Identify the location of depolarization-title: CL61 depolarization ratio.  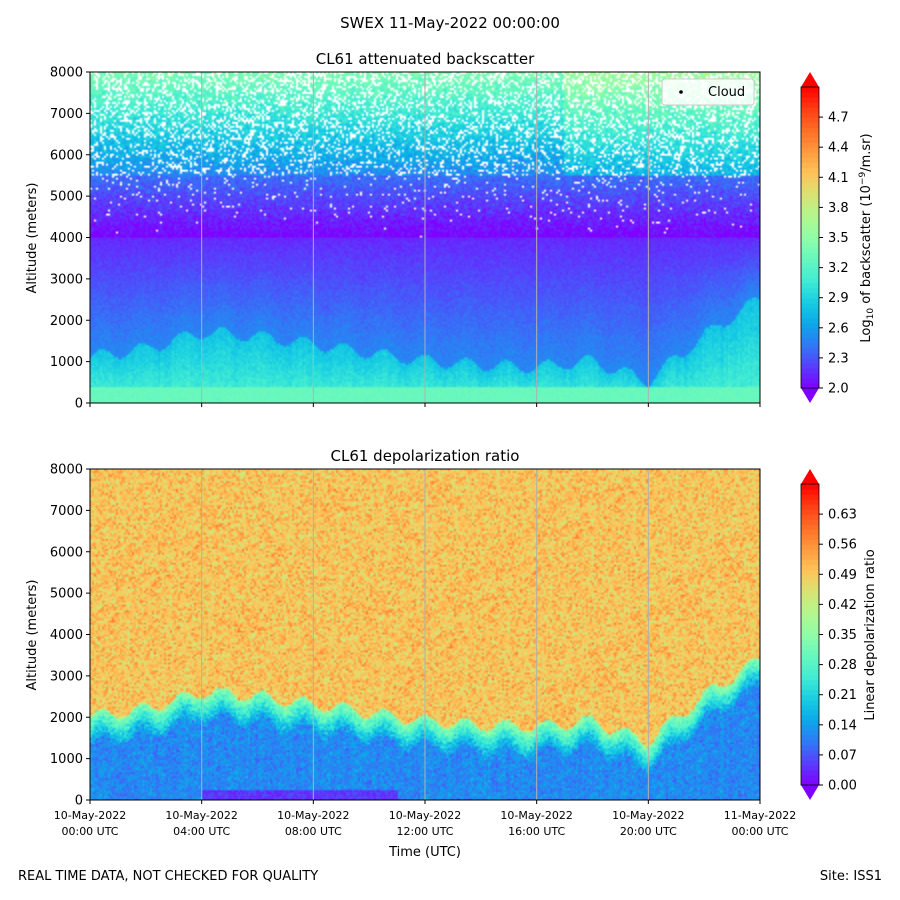
(425, 456).